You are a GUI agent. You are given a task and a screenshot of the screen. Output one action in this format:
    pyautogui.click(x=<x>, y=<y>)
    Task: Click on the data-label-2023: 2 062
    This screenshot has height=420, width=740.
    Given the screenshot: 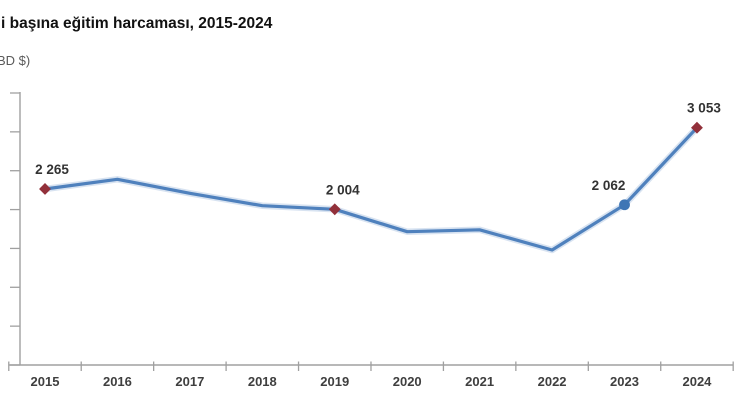 What is the action you would take?
    pyautogui.click(x=609, y=185)
    